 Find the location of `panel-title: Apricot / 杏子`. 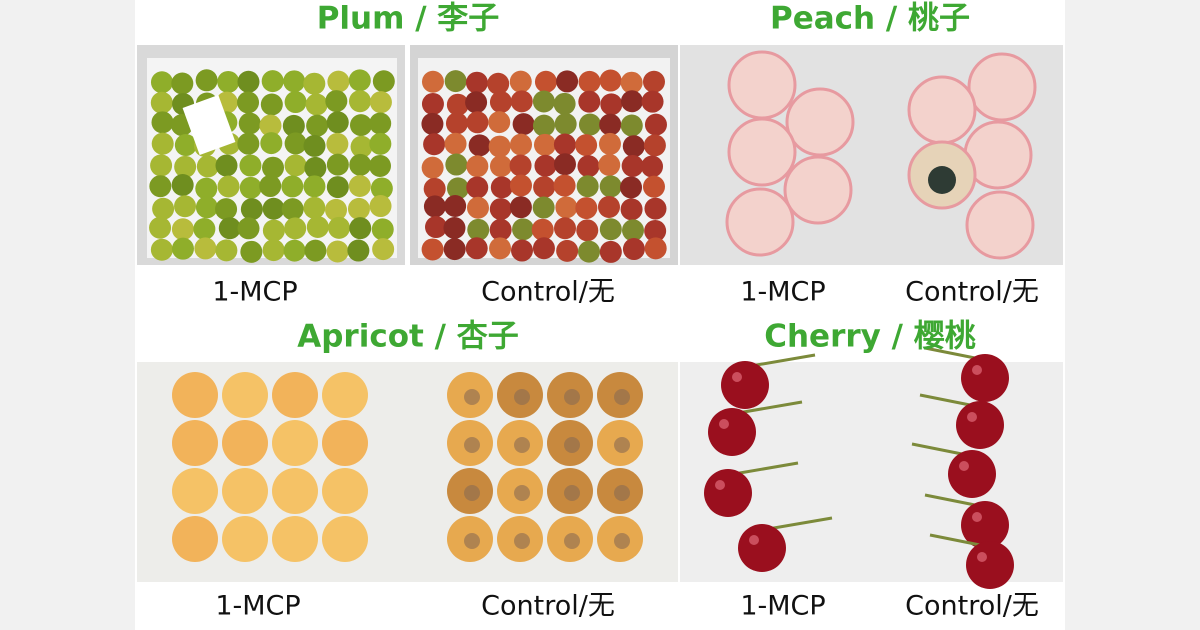

panel-title: Apricot / 杏子 is located at coordinates (408, 337).